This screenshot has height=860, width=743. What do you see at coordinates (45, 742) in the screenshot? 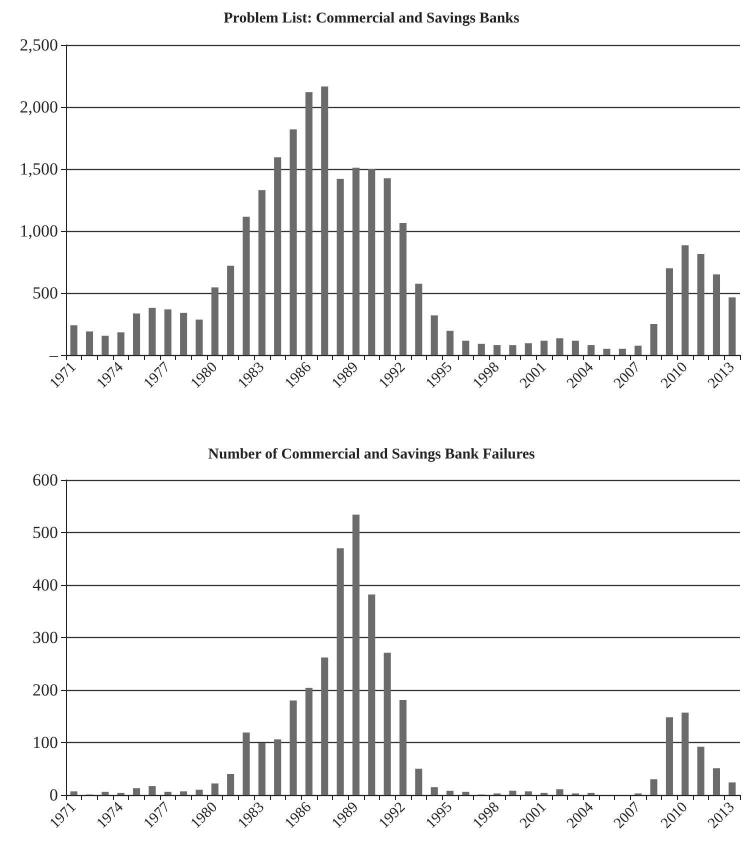
I see `y-tick-label: 100` at bounding box center [45, 742].